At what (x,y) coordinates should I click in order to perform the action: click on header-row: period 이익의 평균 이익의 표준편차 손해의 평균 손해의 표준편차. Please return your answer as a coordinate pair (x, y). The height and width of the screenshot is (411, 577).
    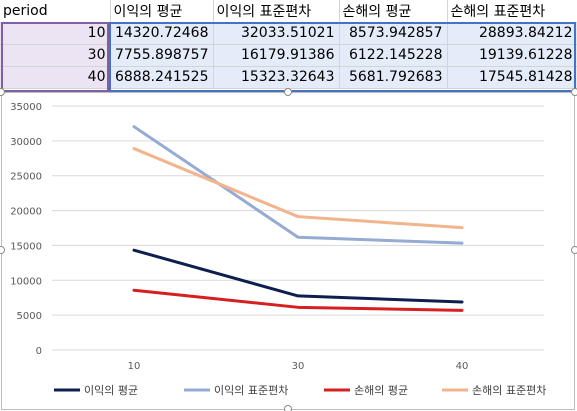
    Looking at the image, I should click on (288, 11).